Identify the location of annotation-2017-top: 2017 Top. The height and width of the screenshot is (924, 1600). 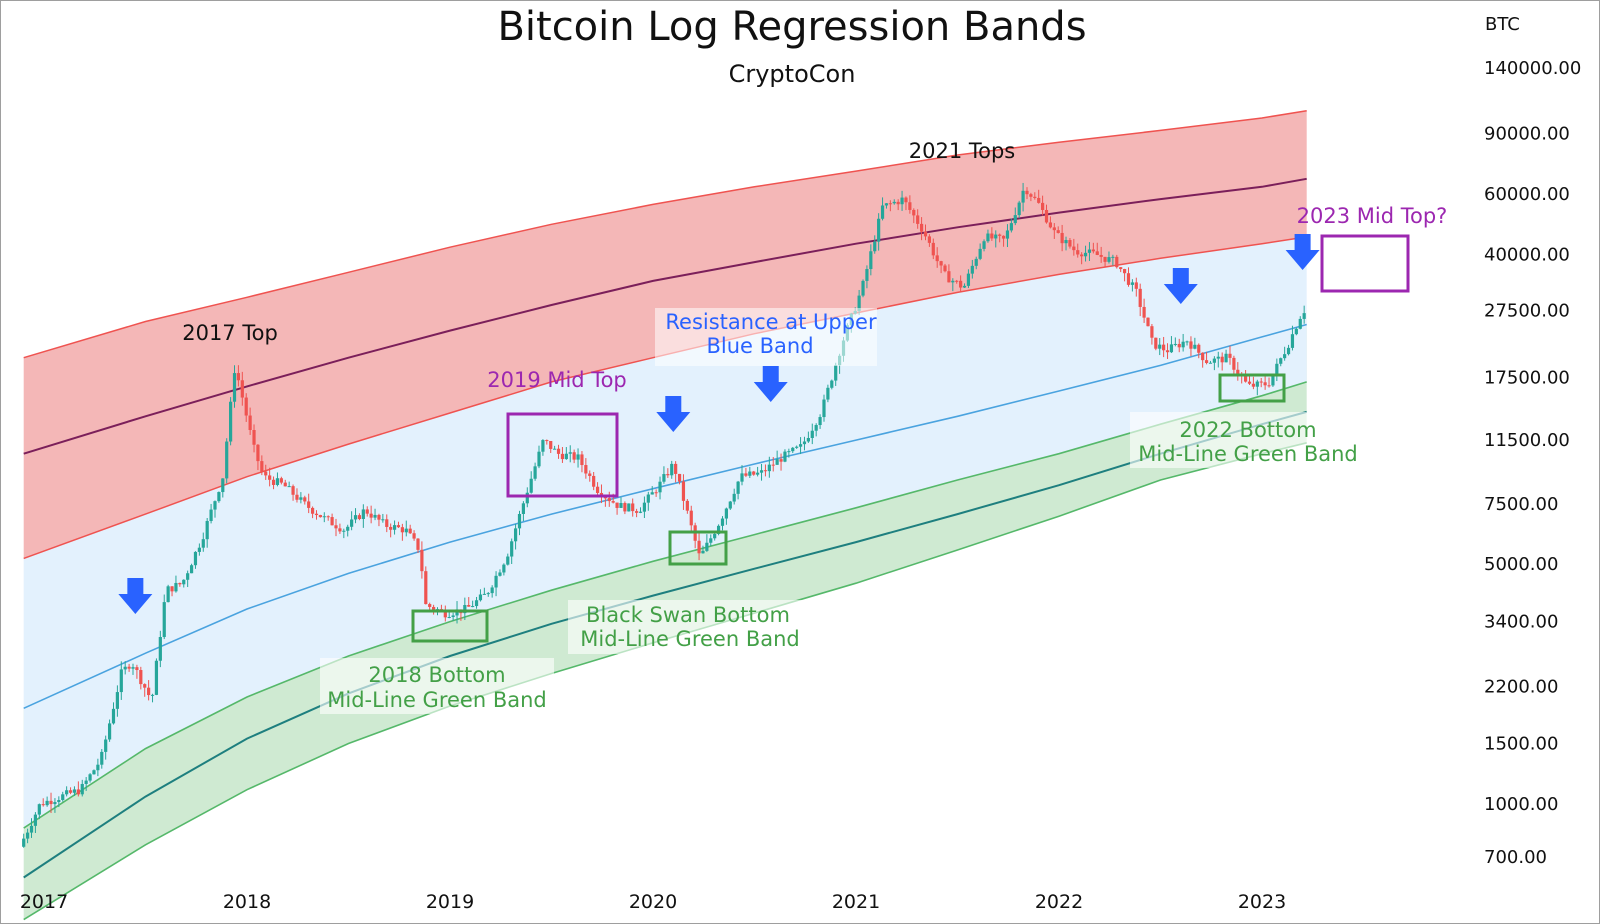
(230, 333).